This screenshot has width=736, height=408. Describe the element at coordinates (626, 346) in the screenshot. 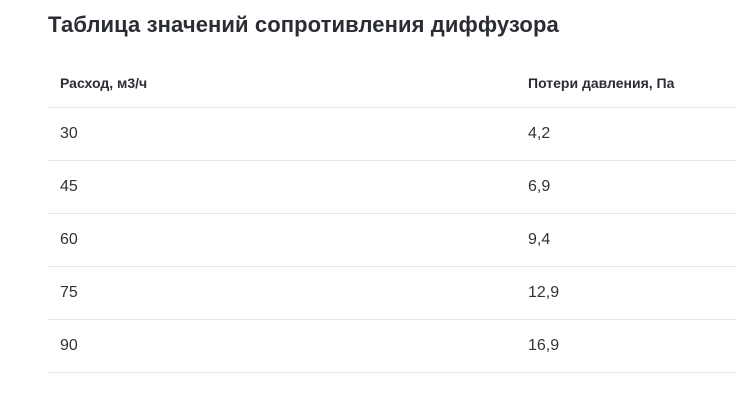

I see `pressure-cell: 16,9` at that location.